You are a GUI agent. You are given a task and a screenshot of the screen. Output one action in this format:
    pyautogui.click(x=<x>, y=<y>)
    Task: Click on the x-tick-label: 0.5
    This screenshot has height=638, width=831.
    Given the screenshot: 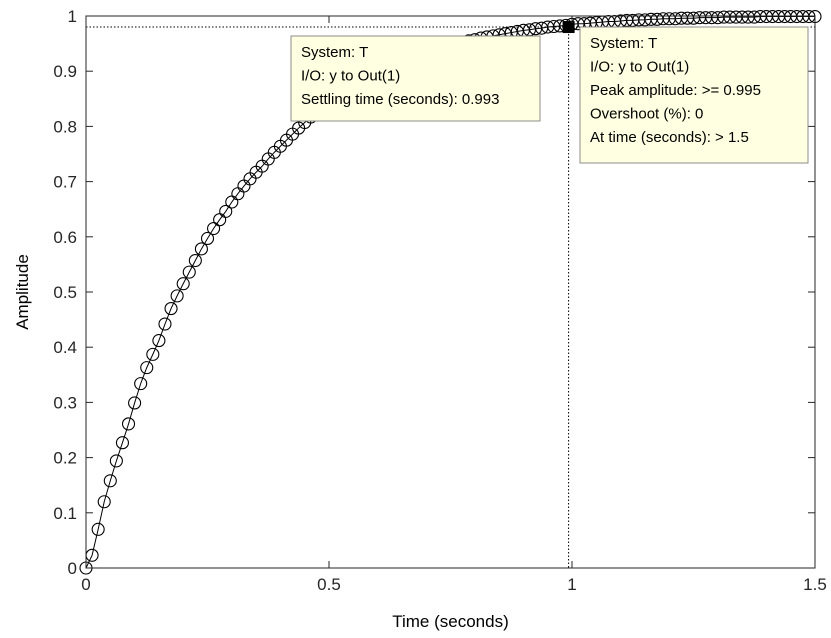 What is the action you would take?
    pyautogui.click(x=329, y=584)
    